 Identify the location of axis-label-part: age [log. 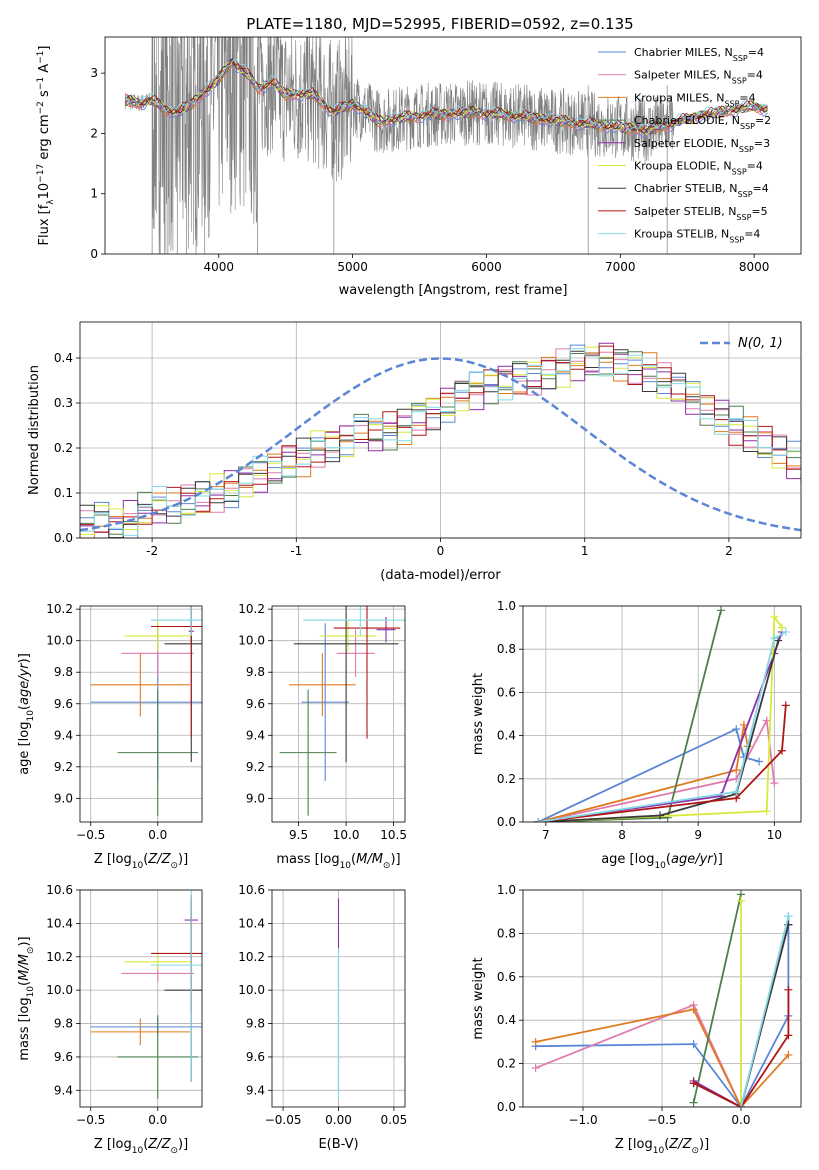
(627, 859).